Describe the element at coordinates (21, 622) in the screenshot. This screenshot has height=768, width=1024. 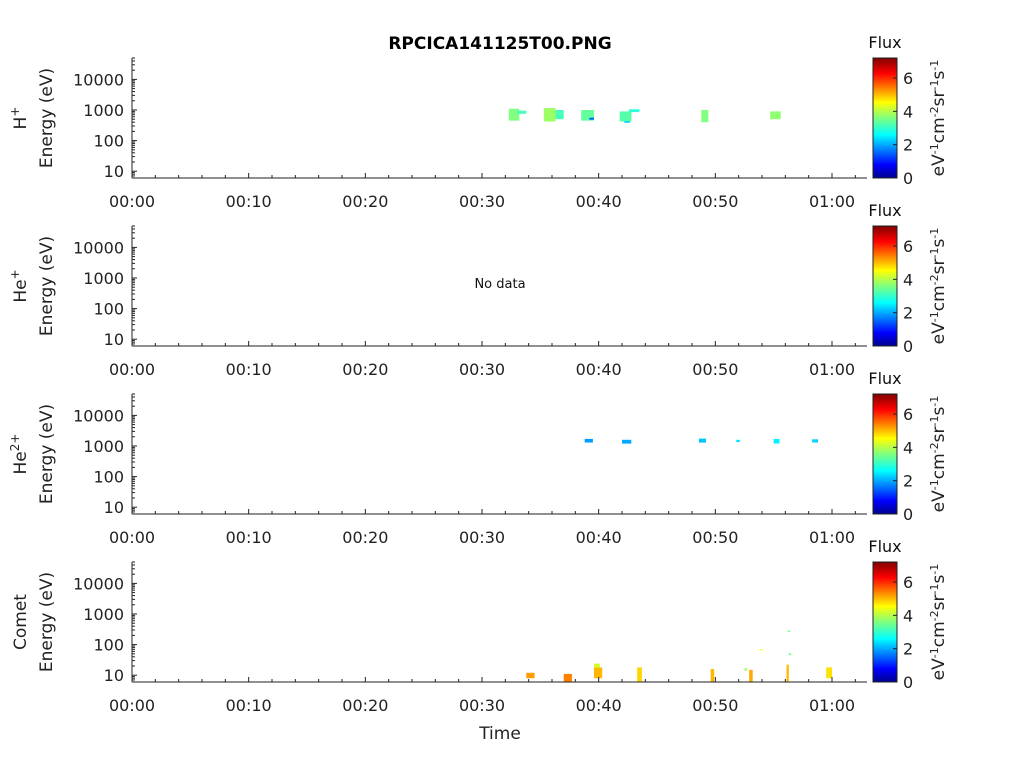
I see `species-label: Comet` at that location.